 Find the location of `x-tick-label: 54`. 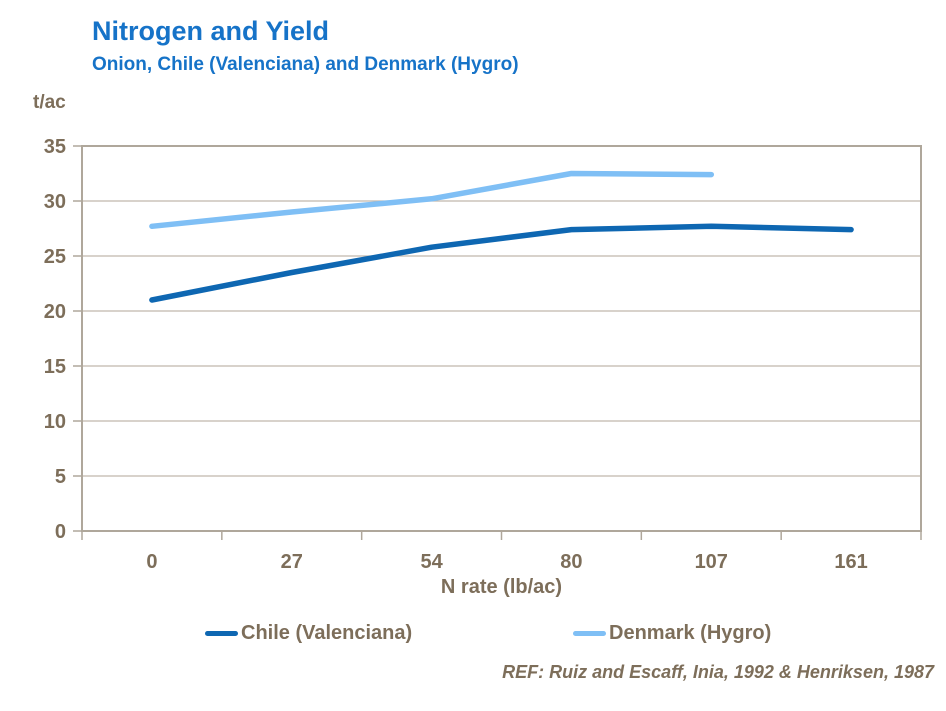

x-tick-label: 54 is located at coordinates (431, 562).